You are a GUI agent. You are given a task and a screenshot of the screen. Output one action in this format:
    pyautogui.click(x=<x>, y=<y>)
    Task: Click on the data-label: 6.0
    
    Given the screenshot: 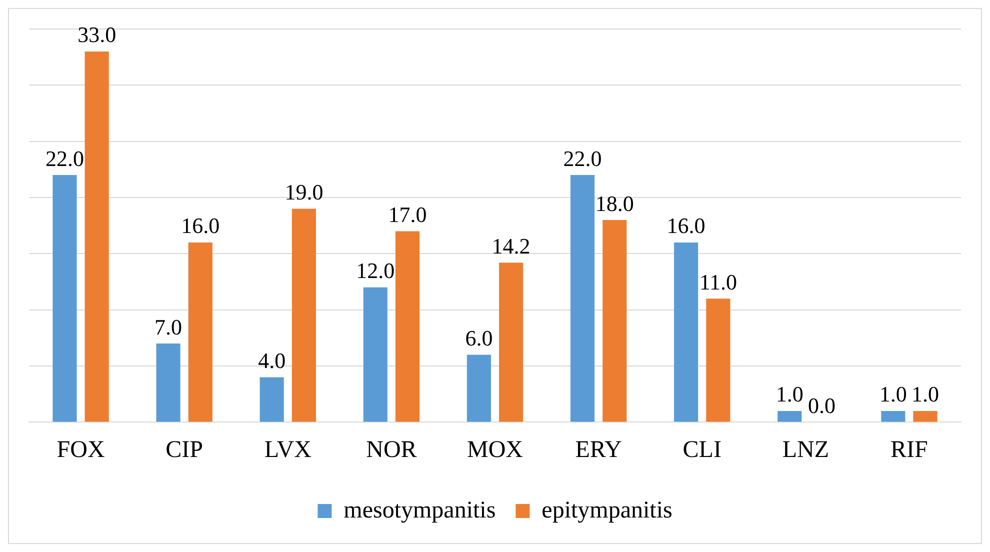 What is the action you would take?
    pyautogui.click(x=479, y=338)
    